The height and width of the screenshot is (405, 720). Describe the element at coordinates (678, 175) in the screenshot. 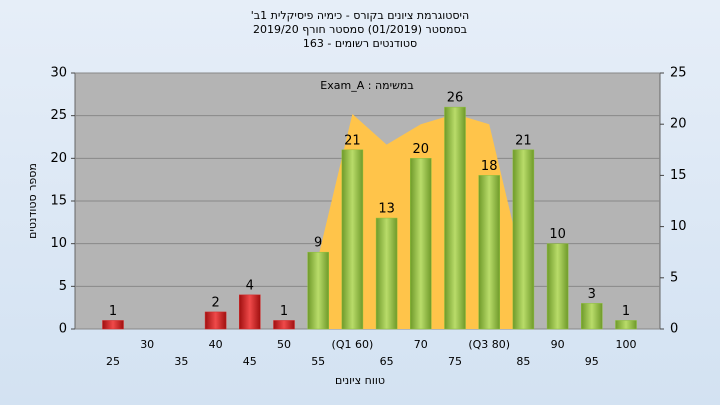

I see `y2-tick-label: 15` at that location.